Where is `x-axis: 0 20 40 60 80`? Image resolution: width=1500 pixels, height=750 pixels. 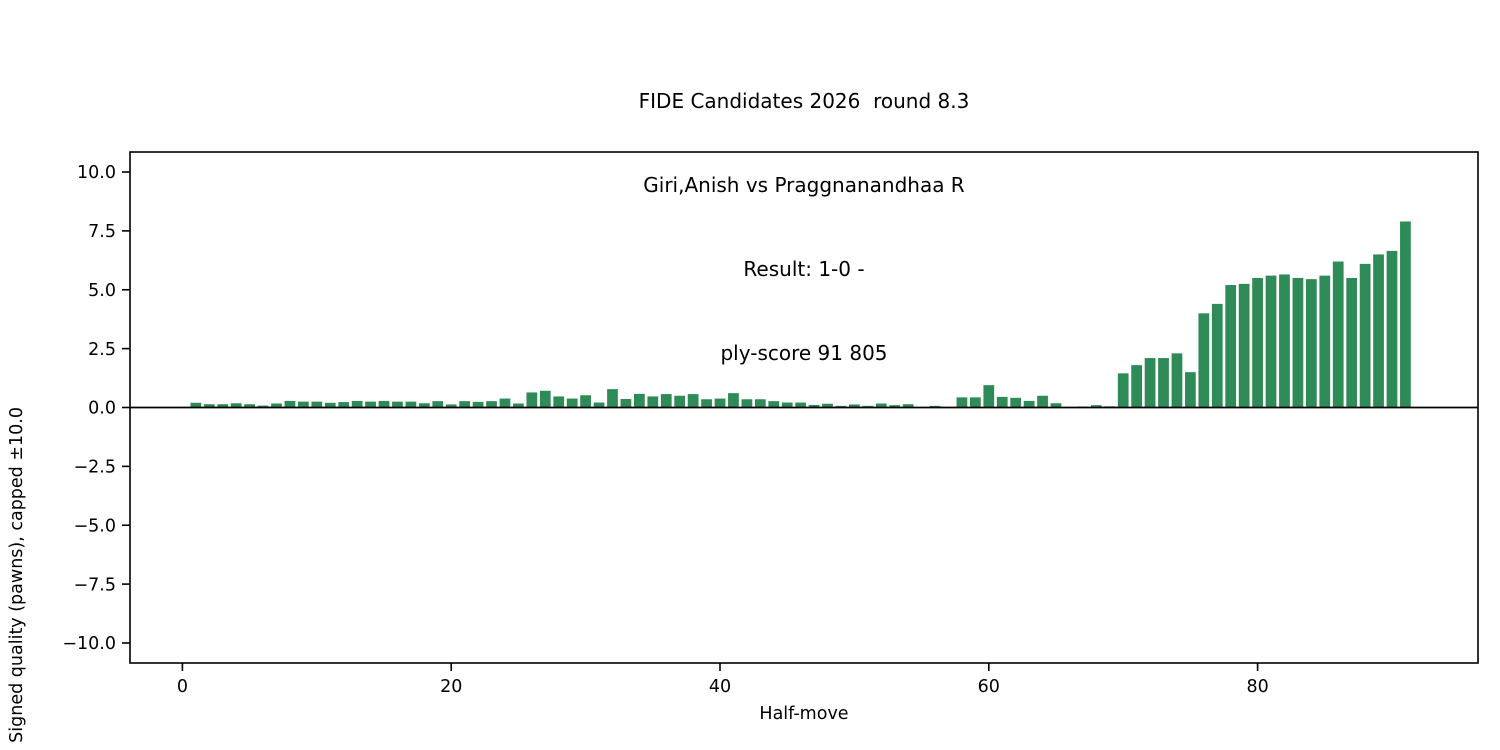 x-axis: 0 20 40 60 80 is located at coordinates (723, 680).